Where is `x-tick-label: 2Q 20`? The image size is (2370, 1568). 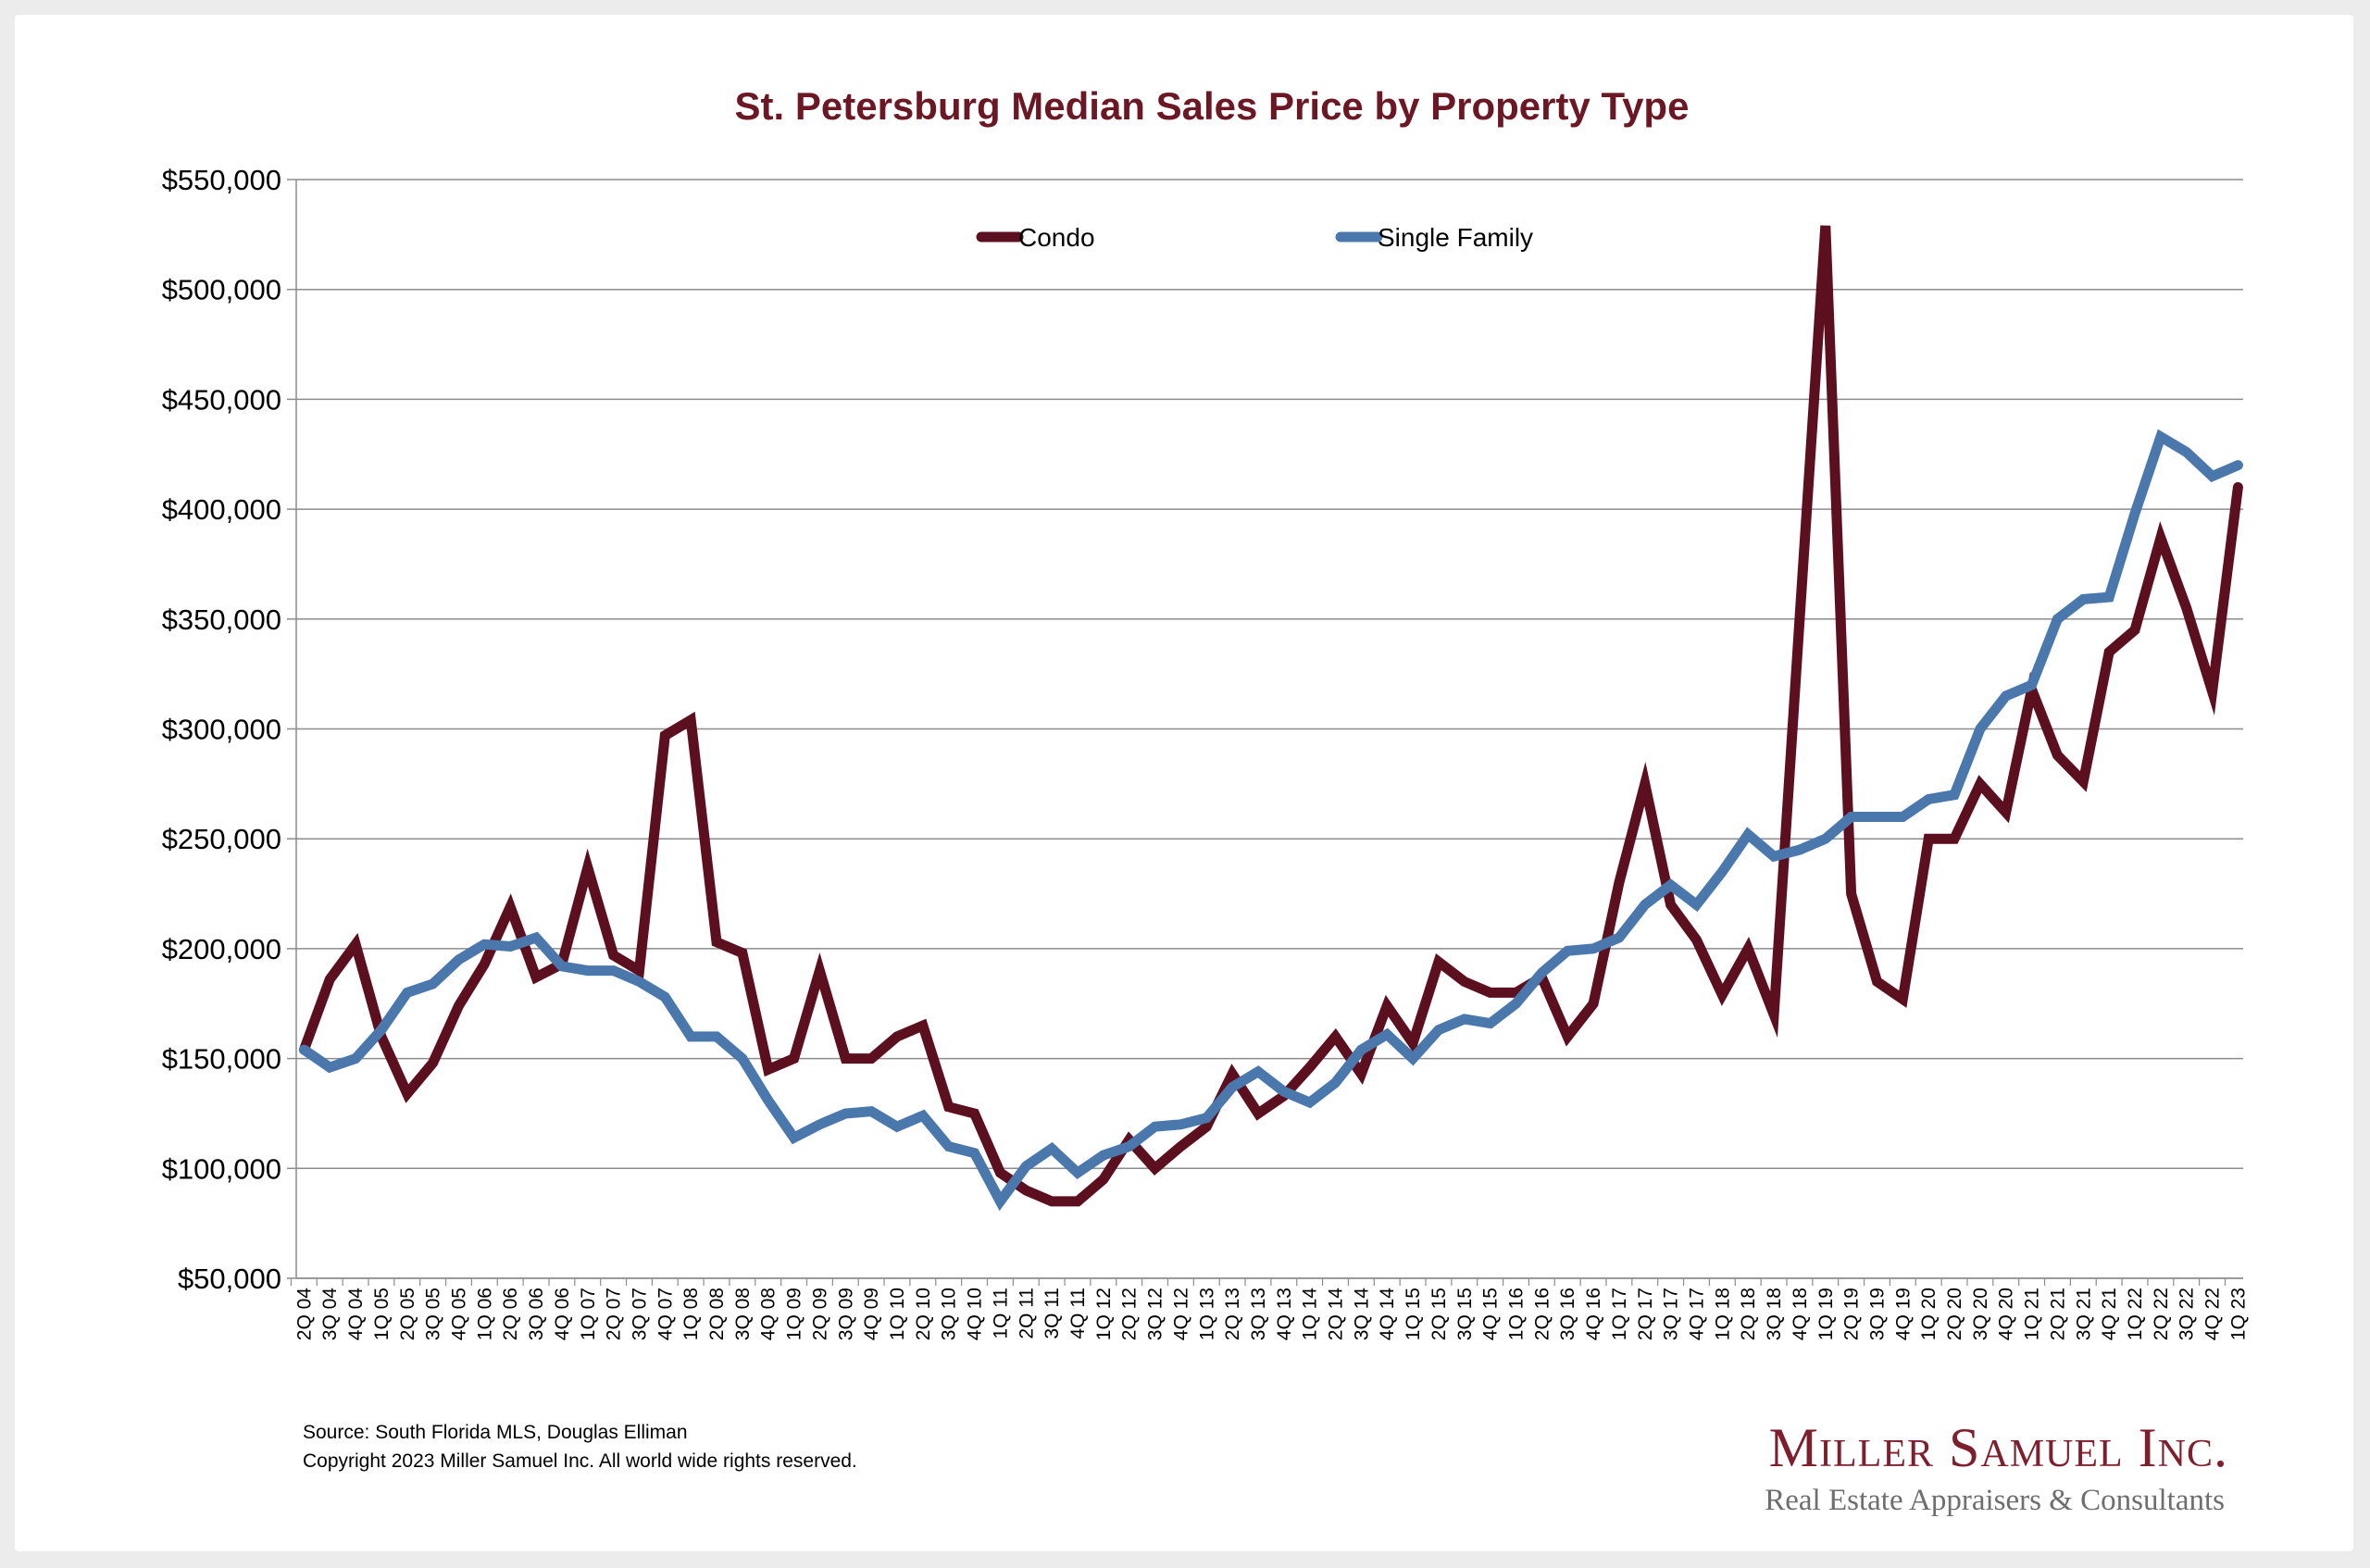 x-tick-label: 2Q 20 is located at coordinates (1954, 1314).